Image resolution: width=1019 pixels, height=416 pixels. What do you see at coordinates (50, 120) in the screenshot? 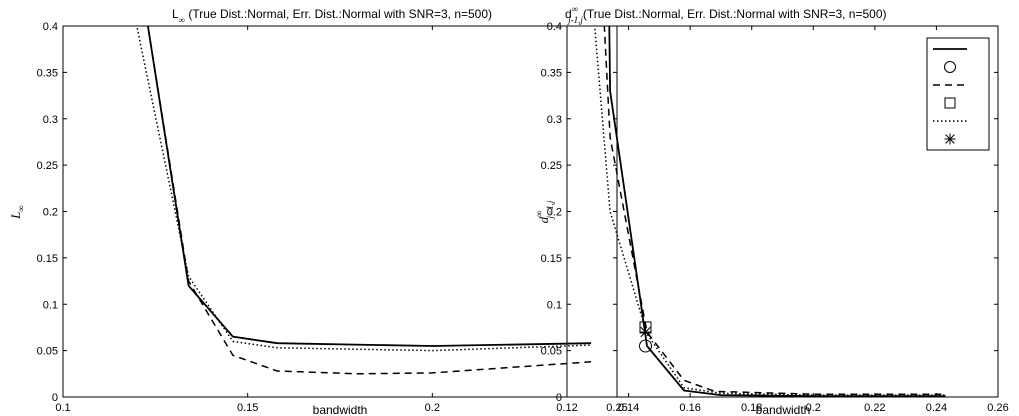
I see `left-y-tick-label: 0.3` at bounding box center [50, 120].